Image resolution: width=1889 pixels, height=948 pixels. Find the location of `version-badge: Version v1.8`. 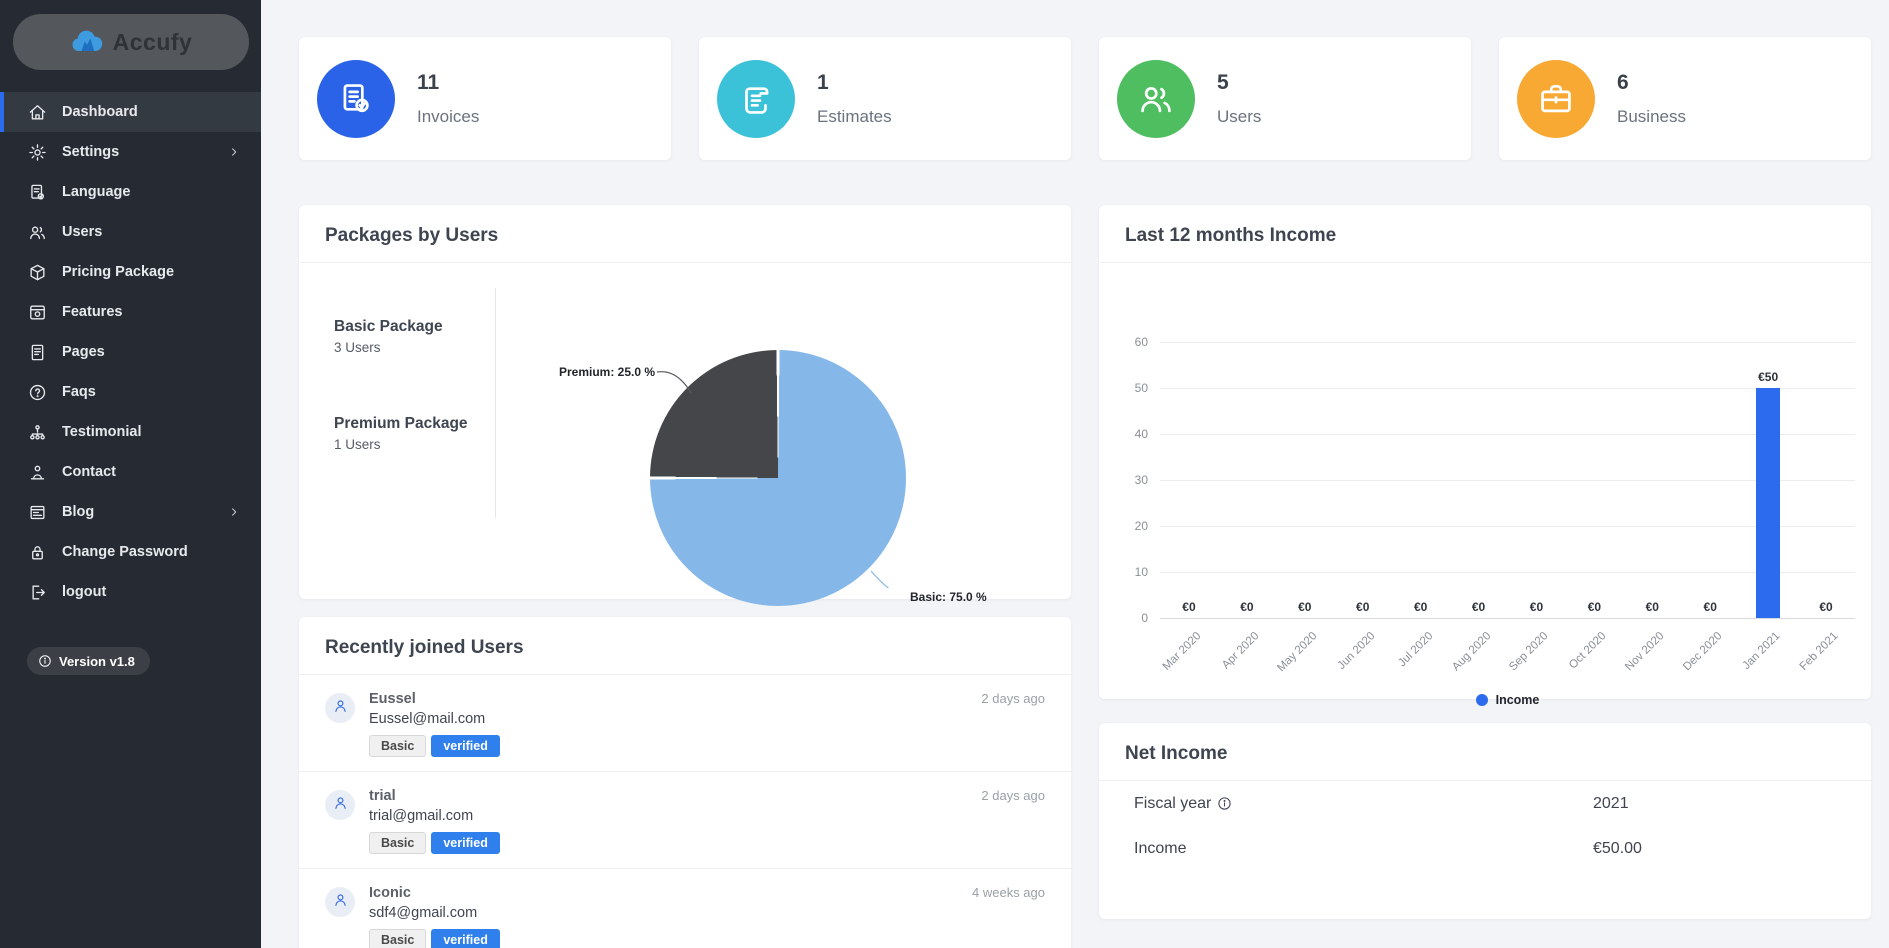

version-badge: Version v1.8 is located at coordinates (88, 661).